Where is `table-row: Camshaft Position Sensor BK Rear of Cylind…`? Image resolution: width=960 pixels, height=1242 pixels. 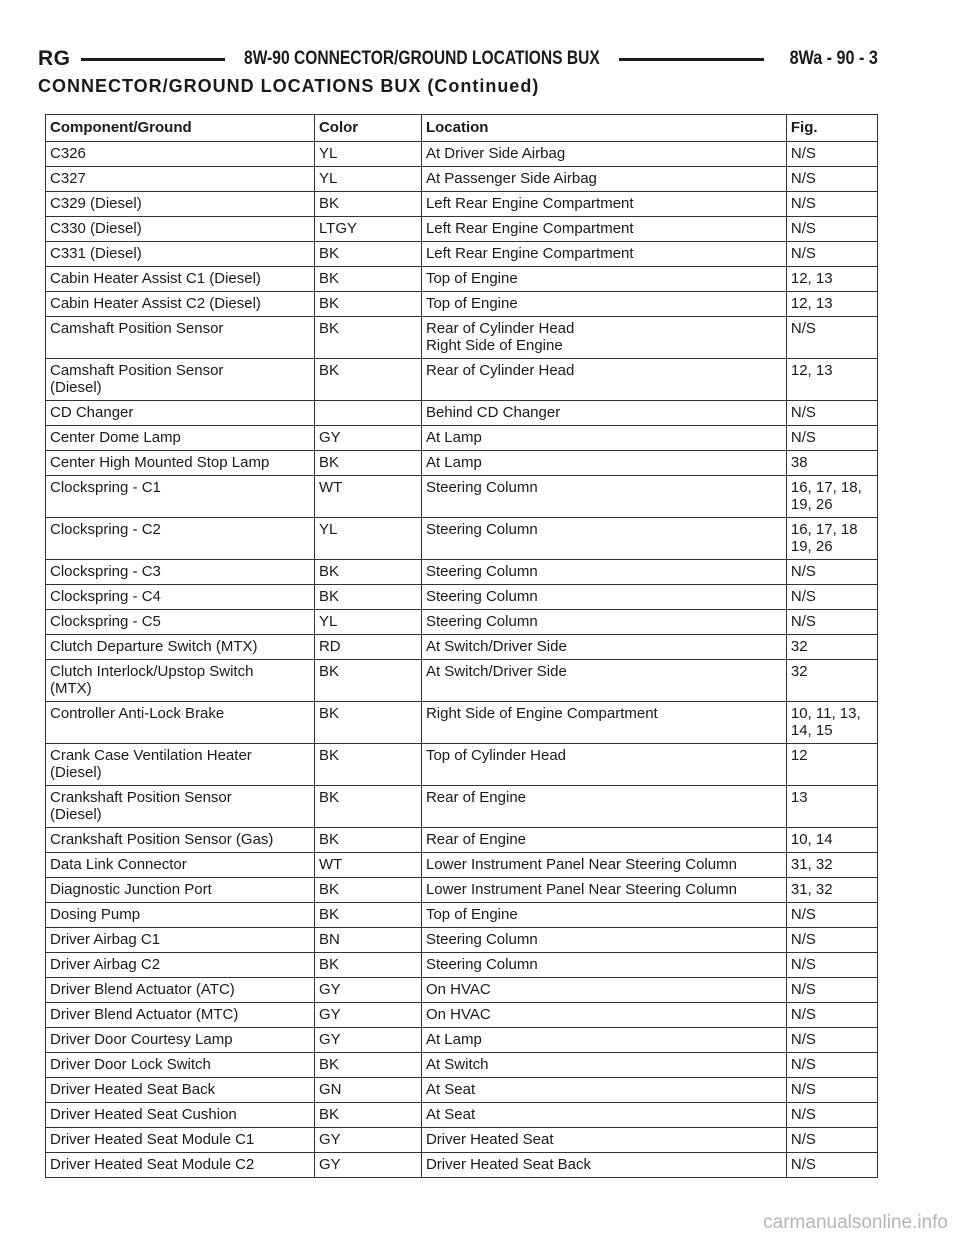 table-row: Camshaft Position Sensor BK Rear of Cylind… is located at coordinates (462, 337).